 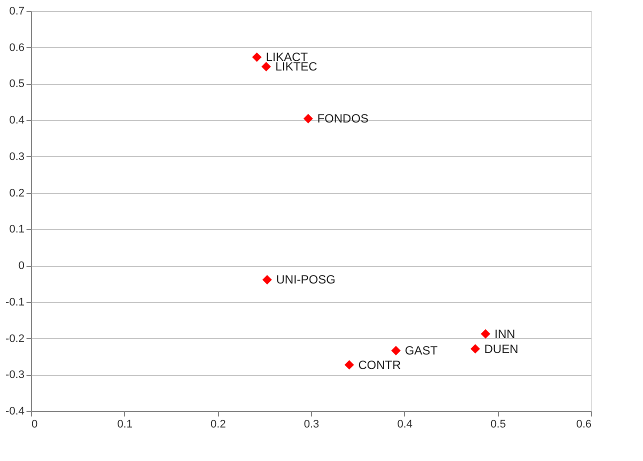 What do you see at coordinates (306, 279) in the screenshot?
I see `data-label: UNI-POSG` at bounding box center [306, 279].